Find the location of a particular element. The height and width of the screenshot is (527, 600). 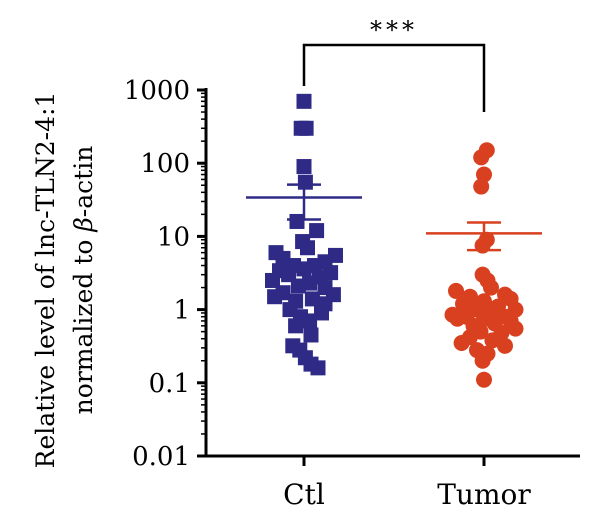

y-axis-label-beta: β is located at coordinates (83, 224).